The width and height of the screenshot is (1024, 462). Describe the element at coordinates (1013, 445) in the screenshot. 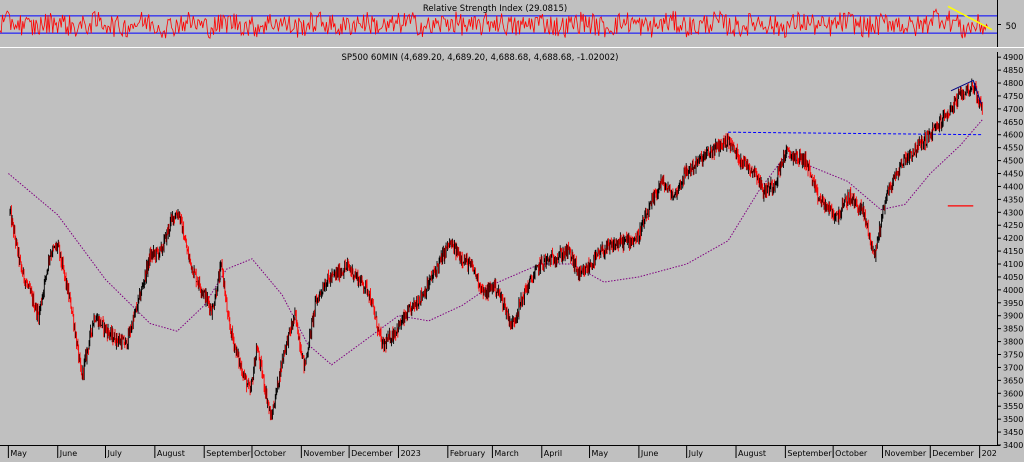

I see `y-tick-label: 3400` at that location.